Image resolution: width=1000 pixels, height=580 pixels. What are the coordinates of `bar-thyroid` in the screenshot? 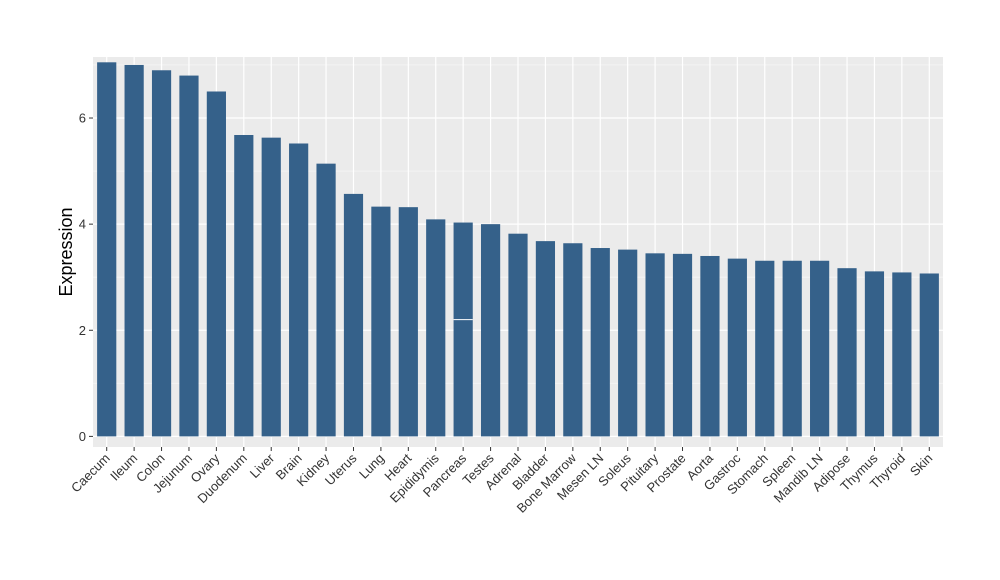 It's located at (902, 354).